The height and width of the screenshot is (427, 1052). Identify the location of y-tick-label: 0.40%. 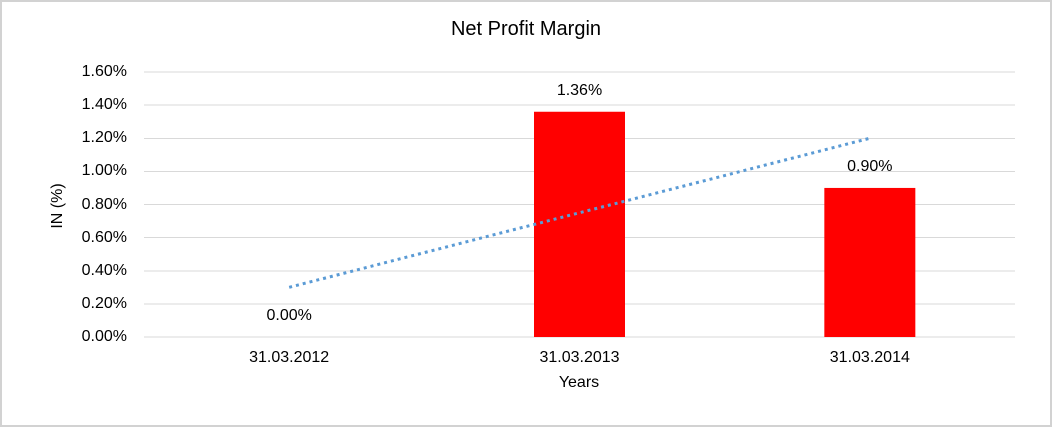
(104, 270).